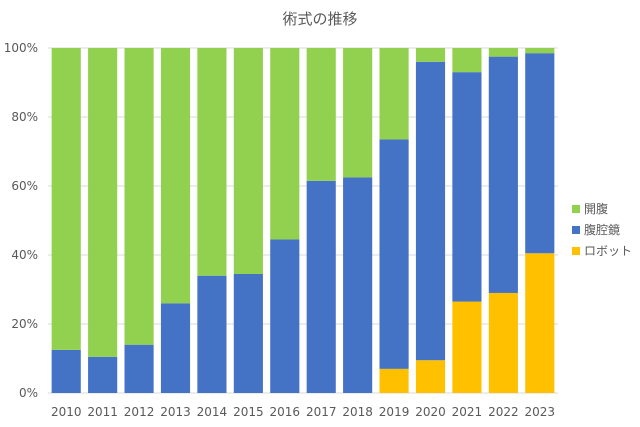 The height and width of the screenshot is (427, 640). Describe the element at coordinates (394, 412) in the screenshot. I see `x-tick-label: 2019` at that location.